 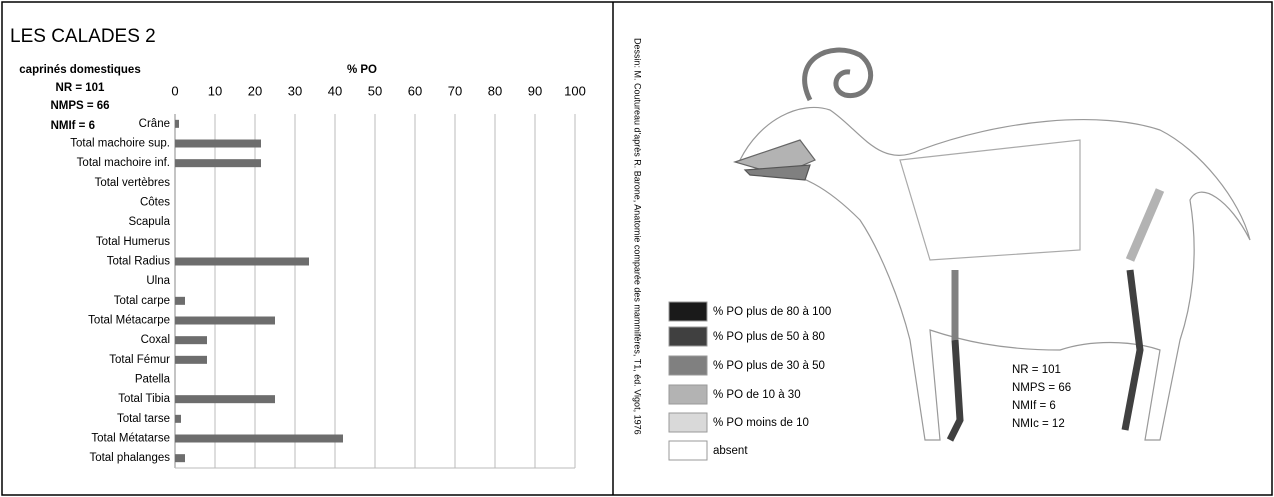 I want to click on x-tick-label: 50, so click(x=375, y=90).